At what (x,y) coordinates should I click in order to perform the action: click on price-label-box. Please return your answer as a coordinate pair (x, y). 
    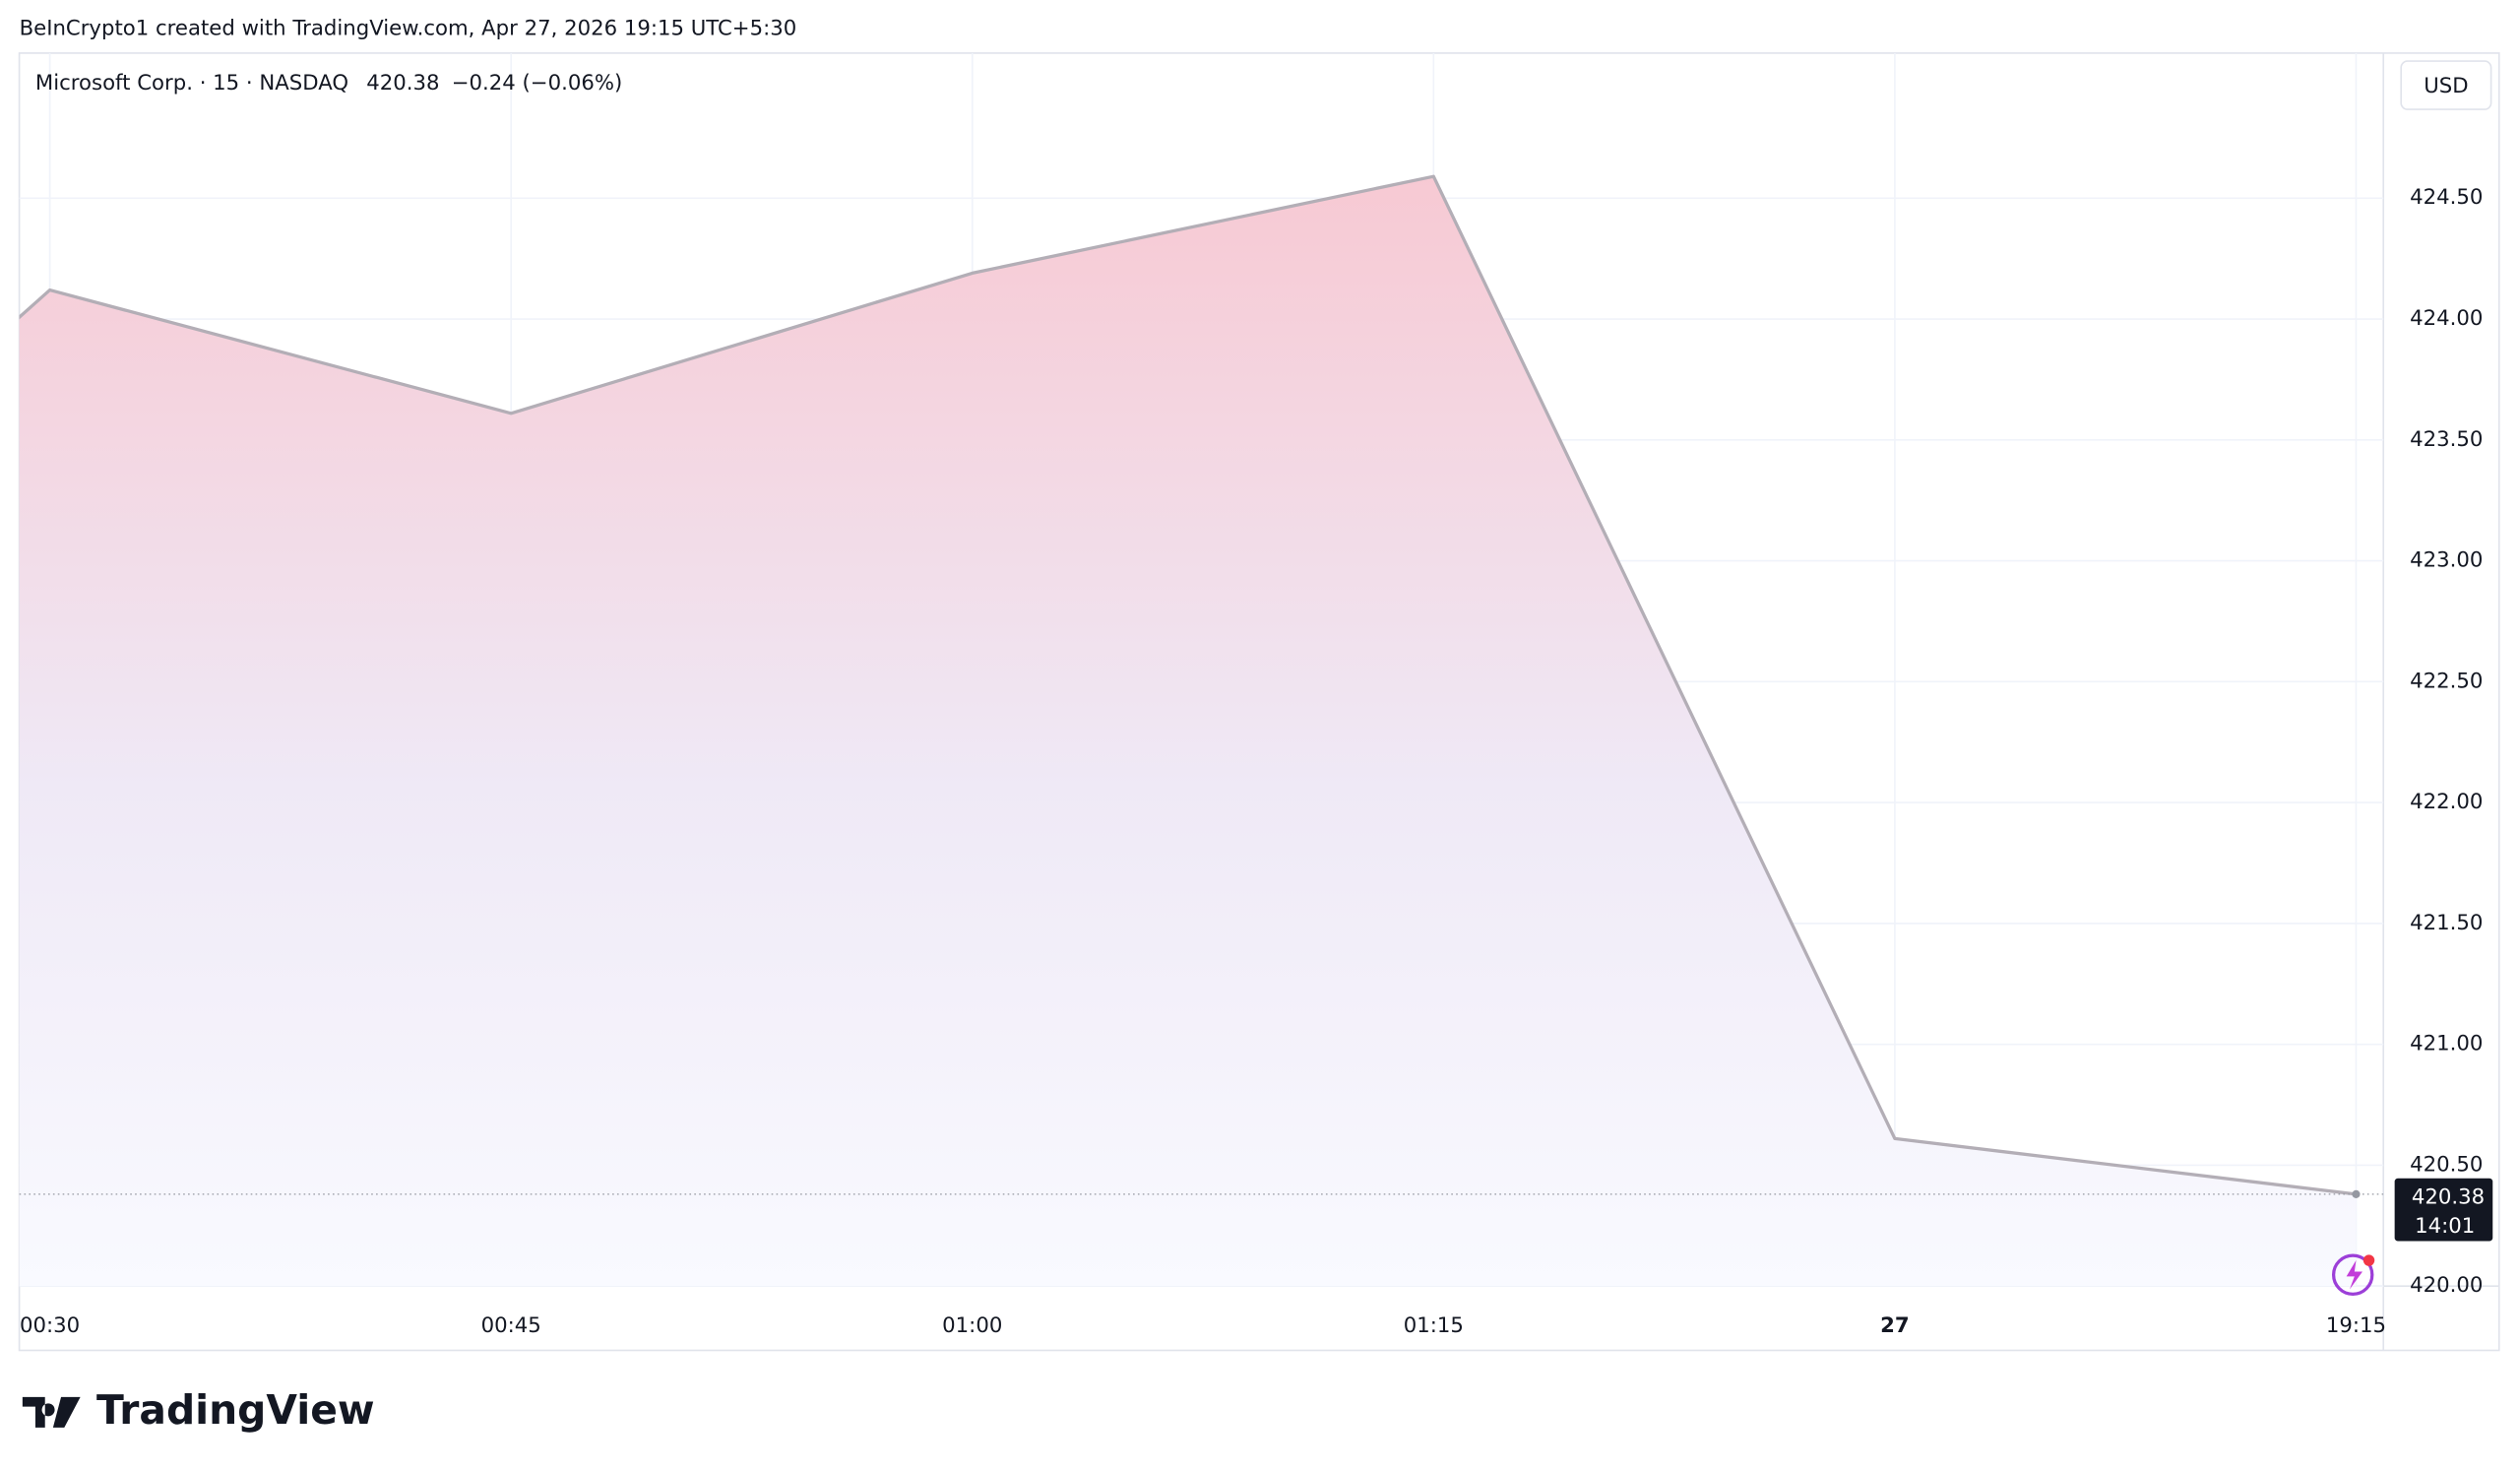
    Looking at the image, I should click on (2443, 1210).